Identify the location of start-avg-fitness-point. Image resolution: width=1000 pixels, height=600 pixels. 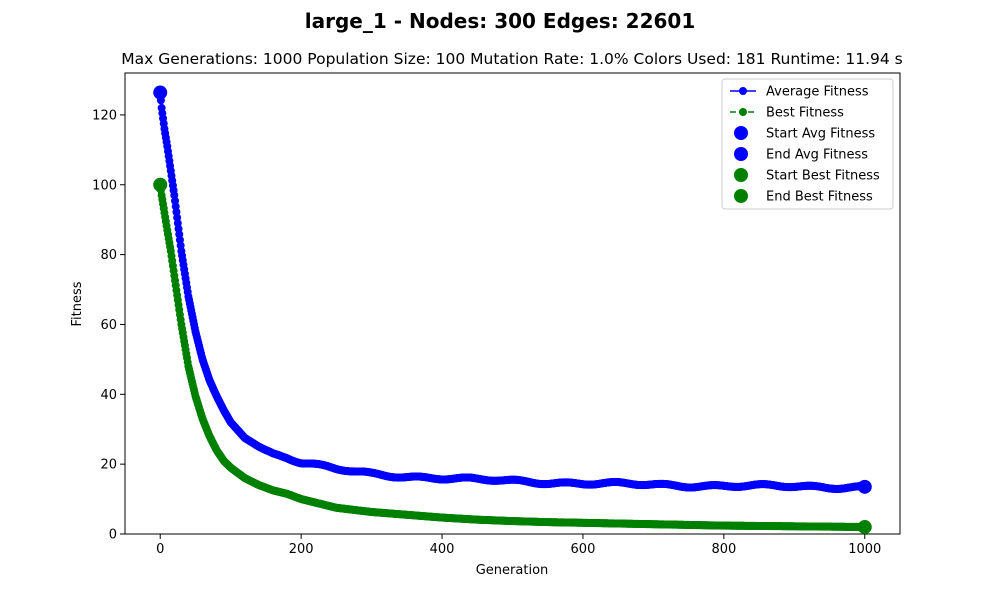
(160, 92).